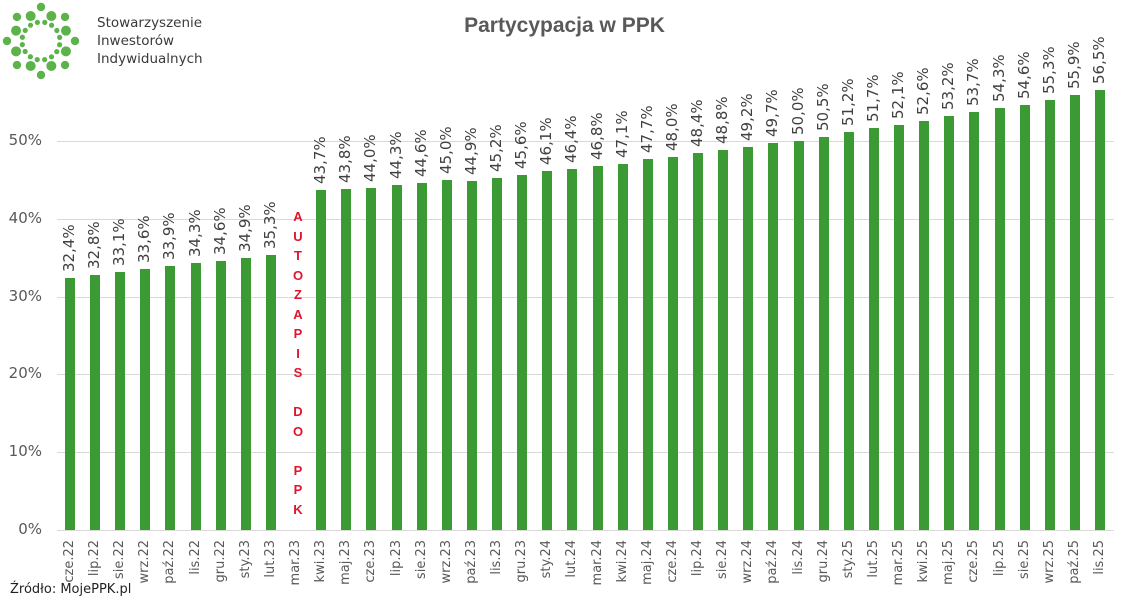  What do you see at coordinates (622, 561) in the screenshot?
I see `x-axis-label: kwi.24` at bounding box center [622, 561].